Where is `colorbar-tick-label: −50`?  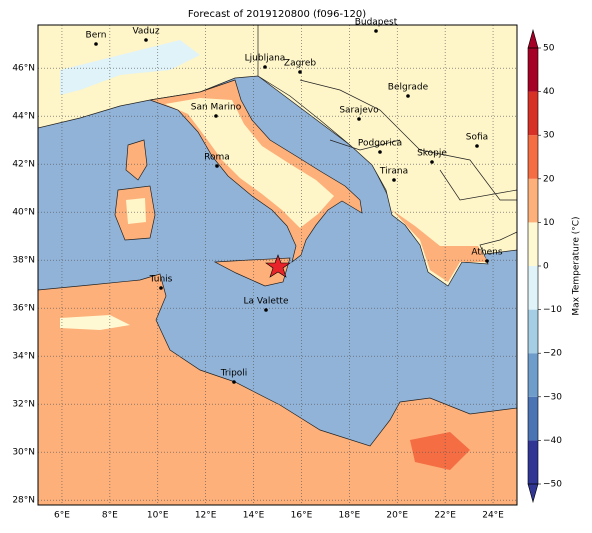 colorbar-tick-label: −50 is located at coordinates (552, 485).